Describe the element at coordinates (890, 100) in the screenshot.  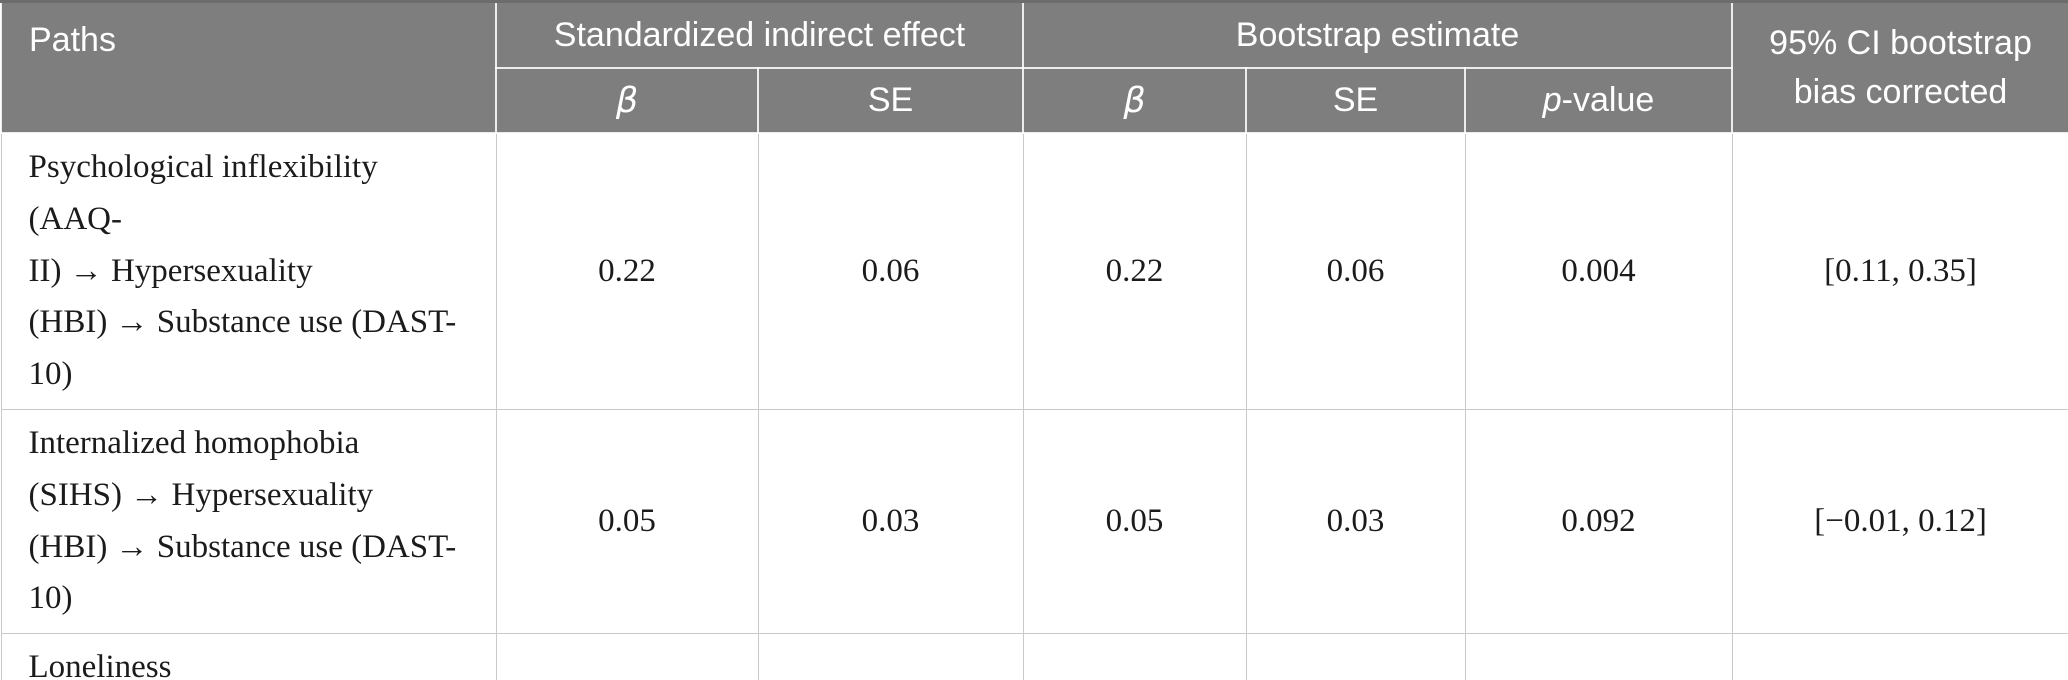
I see `header-std-se: SE` at that location.